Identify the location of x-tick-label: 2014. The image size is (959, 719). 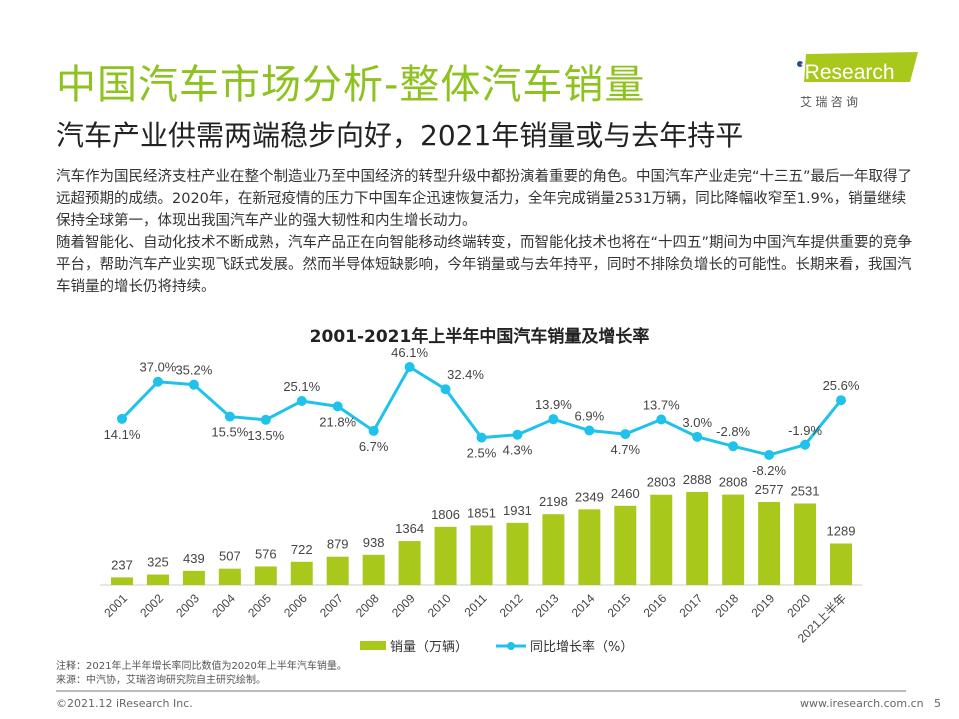
(583, 605).